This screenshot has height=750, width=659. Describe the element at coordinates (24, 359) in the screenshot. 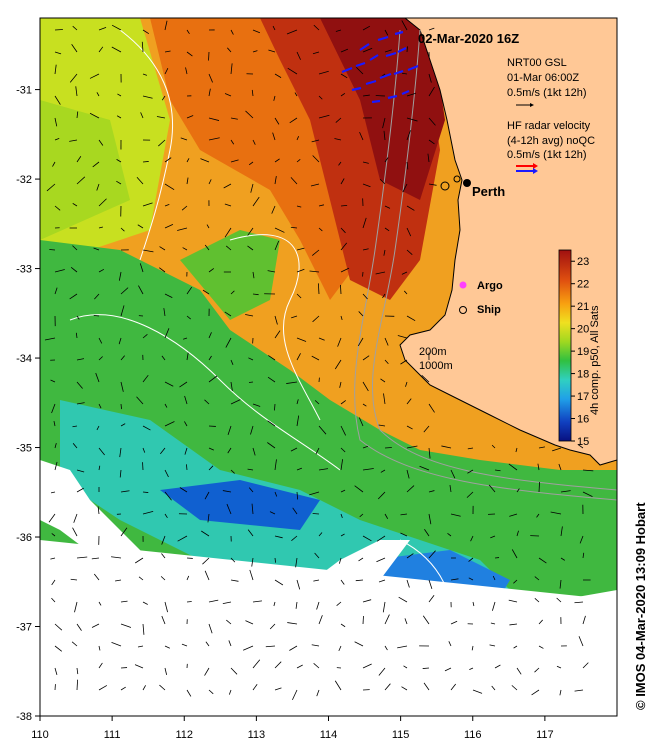

I see `y-tick-label: -34` at that location.